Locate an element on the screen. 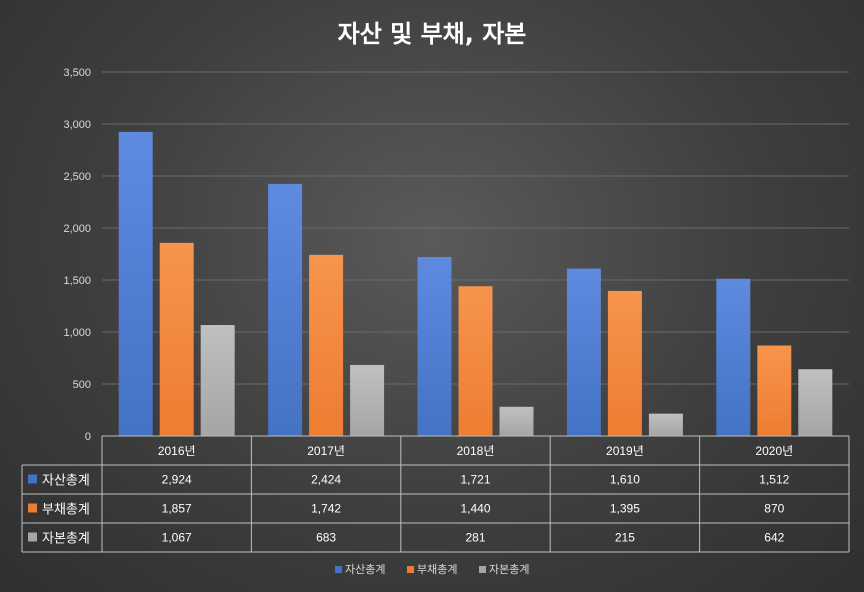 The height and width of the screenshot is (592, 864). bar-부채총계-2016년 is located at coordinates (176, 339).